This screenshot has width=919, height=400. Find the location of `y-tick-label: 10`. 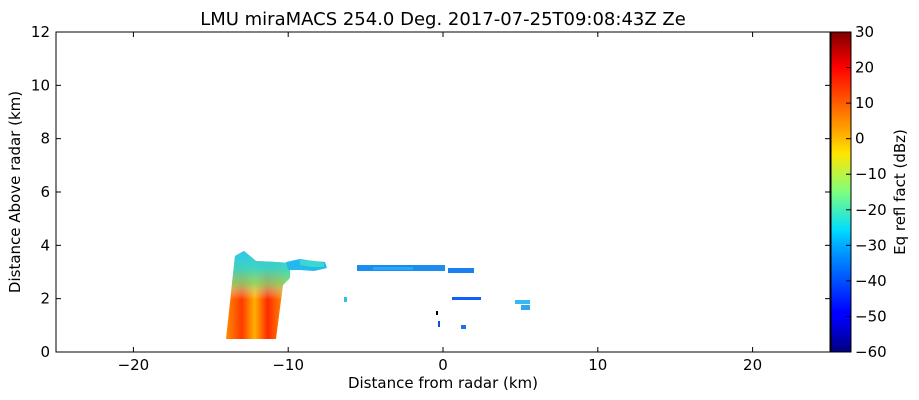

y-tick-label: 10 is located at coordinates (40, 85).